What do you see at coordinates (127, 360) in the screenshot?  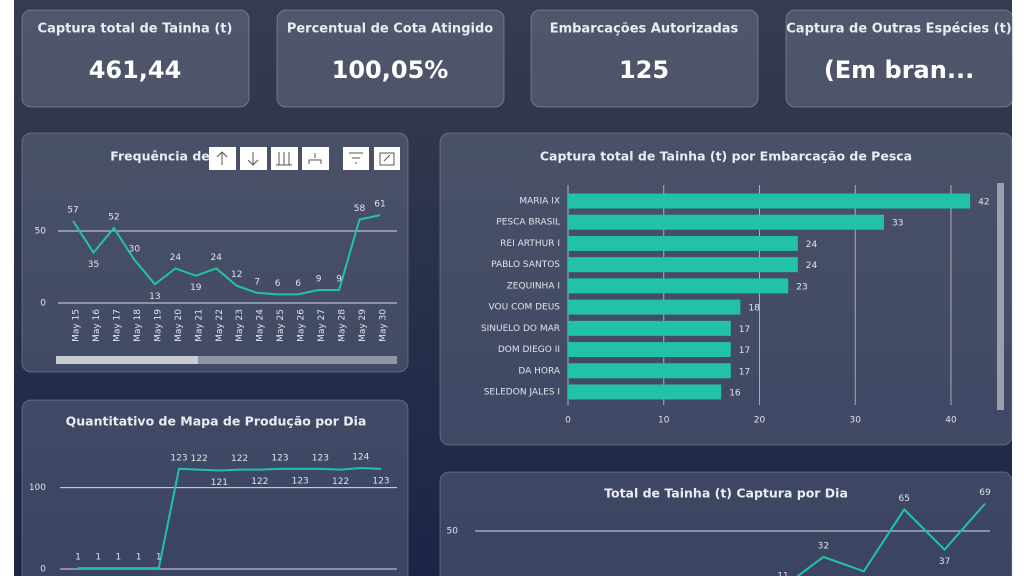 I see `scrollbar-thumb` at bounding box center [127, 360].